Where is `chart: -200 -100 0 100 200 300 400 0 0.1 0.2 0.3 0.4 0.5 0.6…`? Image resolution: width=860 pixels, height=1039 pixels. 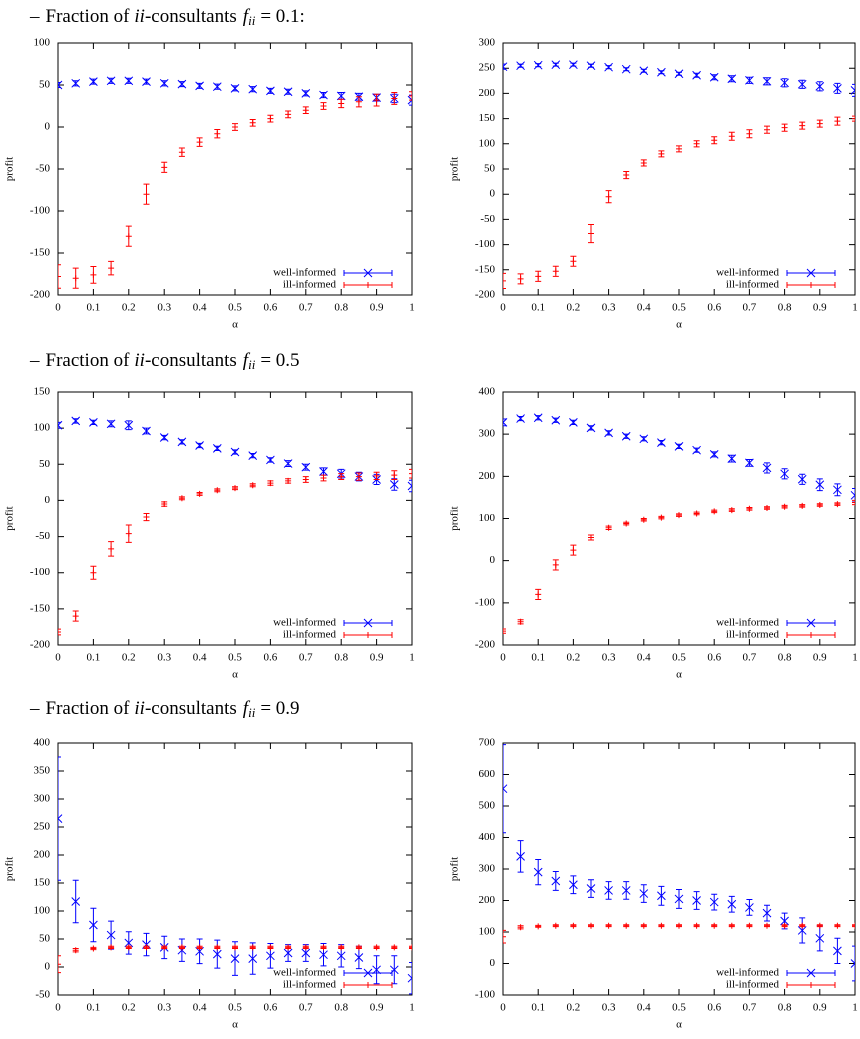
chart: -200 -100 0 100 200 300 400 0 0.1 0.2 0.3 0.4 0.5 0.6… is located at coordinates (653, 533).